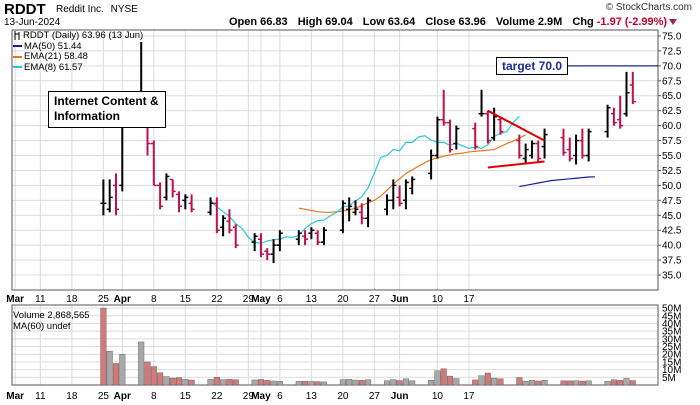 This screenshot has width=700, height=405. What do you see at coordinates (550, 22) in the screenshot?
I see `volume-value: 2.9M` at bounding box center [550, 22].